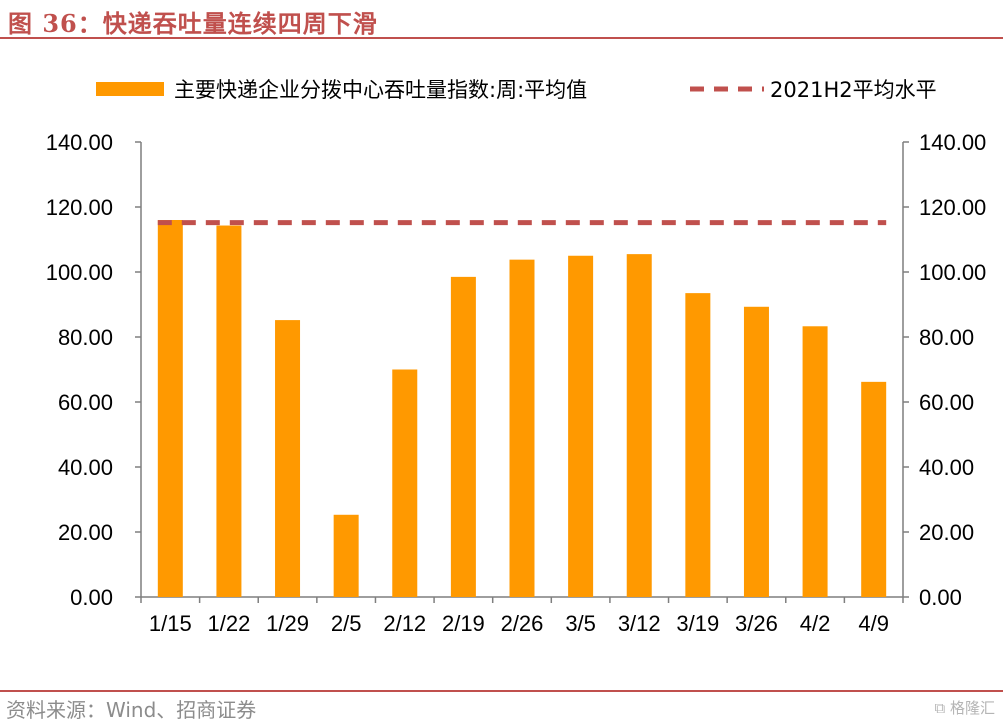 This screenshot has height=723, width=1003. I want to click on x-tick-label: 3/26, so click(756, 623).